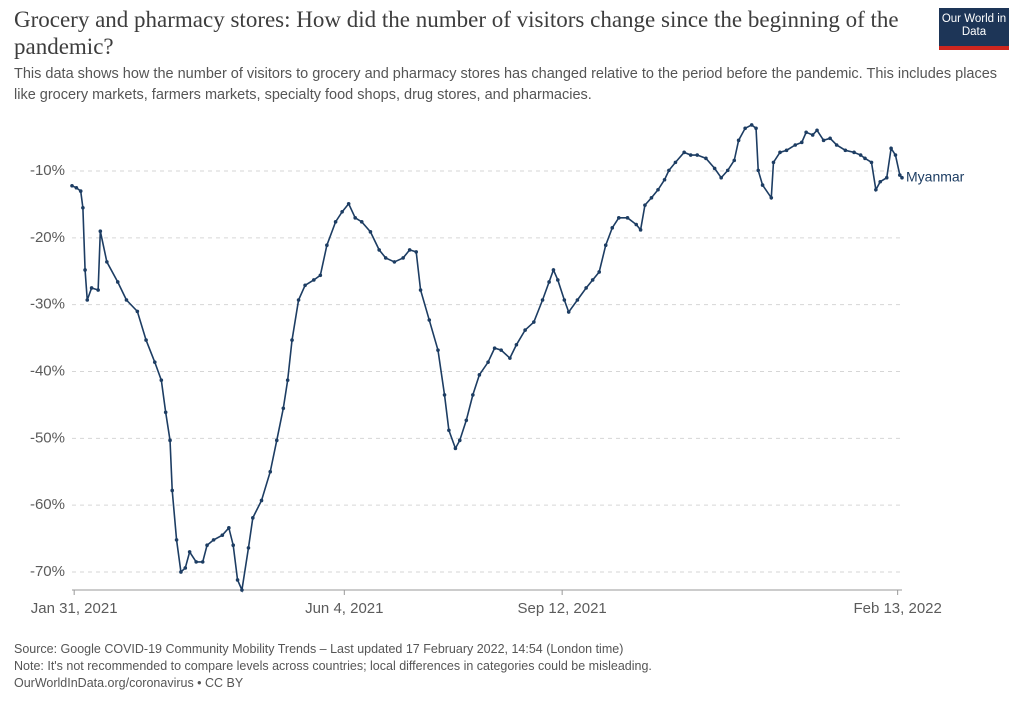 The width and height of the screenshot is (1024, 707). Describe the element at coordinates (562, 608) in the screenshot. I see `x-tick-label: Sep 12, 2021` at that location.